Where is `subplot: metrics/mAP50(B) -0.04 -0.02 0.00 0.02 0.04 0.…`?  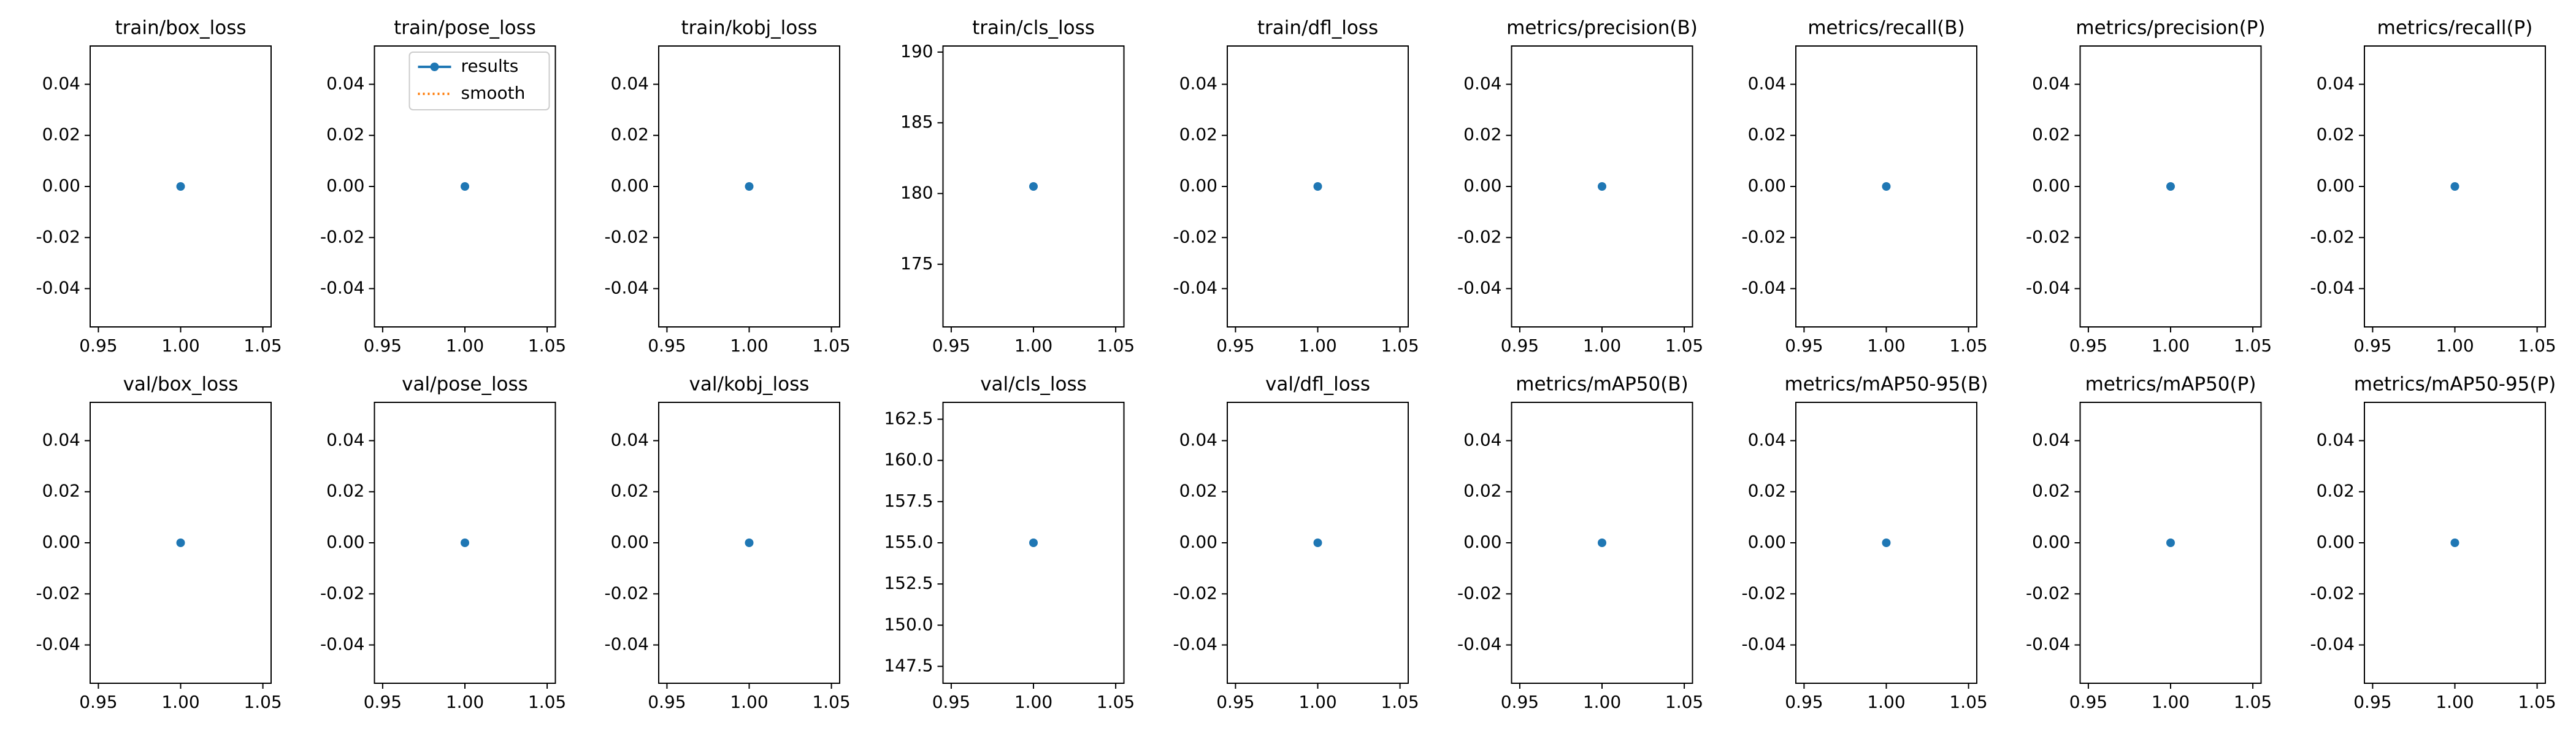
subplot: metrics/mAP50(B) -0.04 -0.02 0.00 0.02 0.04 0.… is located at coordinates (1580, 543).